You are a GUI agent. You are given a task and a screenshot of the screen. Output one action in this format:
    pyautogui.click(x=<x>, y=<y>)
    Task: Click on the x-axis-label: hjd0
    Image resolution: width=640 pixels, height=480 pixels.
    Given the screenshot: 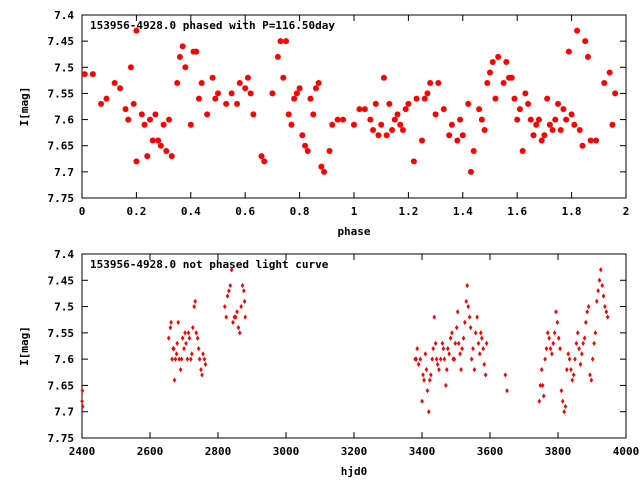 What is the action you would take?
    pyautogui.click(x=354, y=471)
    